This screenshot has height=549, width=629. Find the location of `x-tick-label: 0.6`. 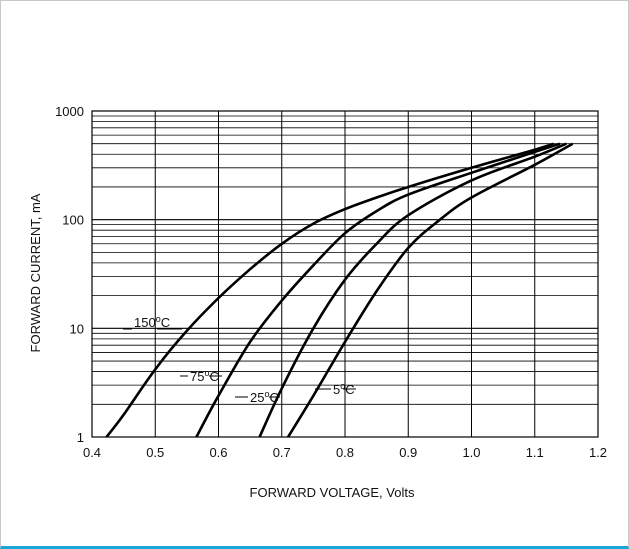

x-tick-label: 0.6 is located at coordinates (218, 452).